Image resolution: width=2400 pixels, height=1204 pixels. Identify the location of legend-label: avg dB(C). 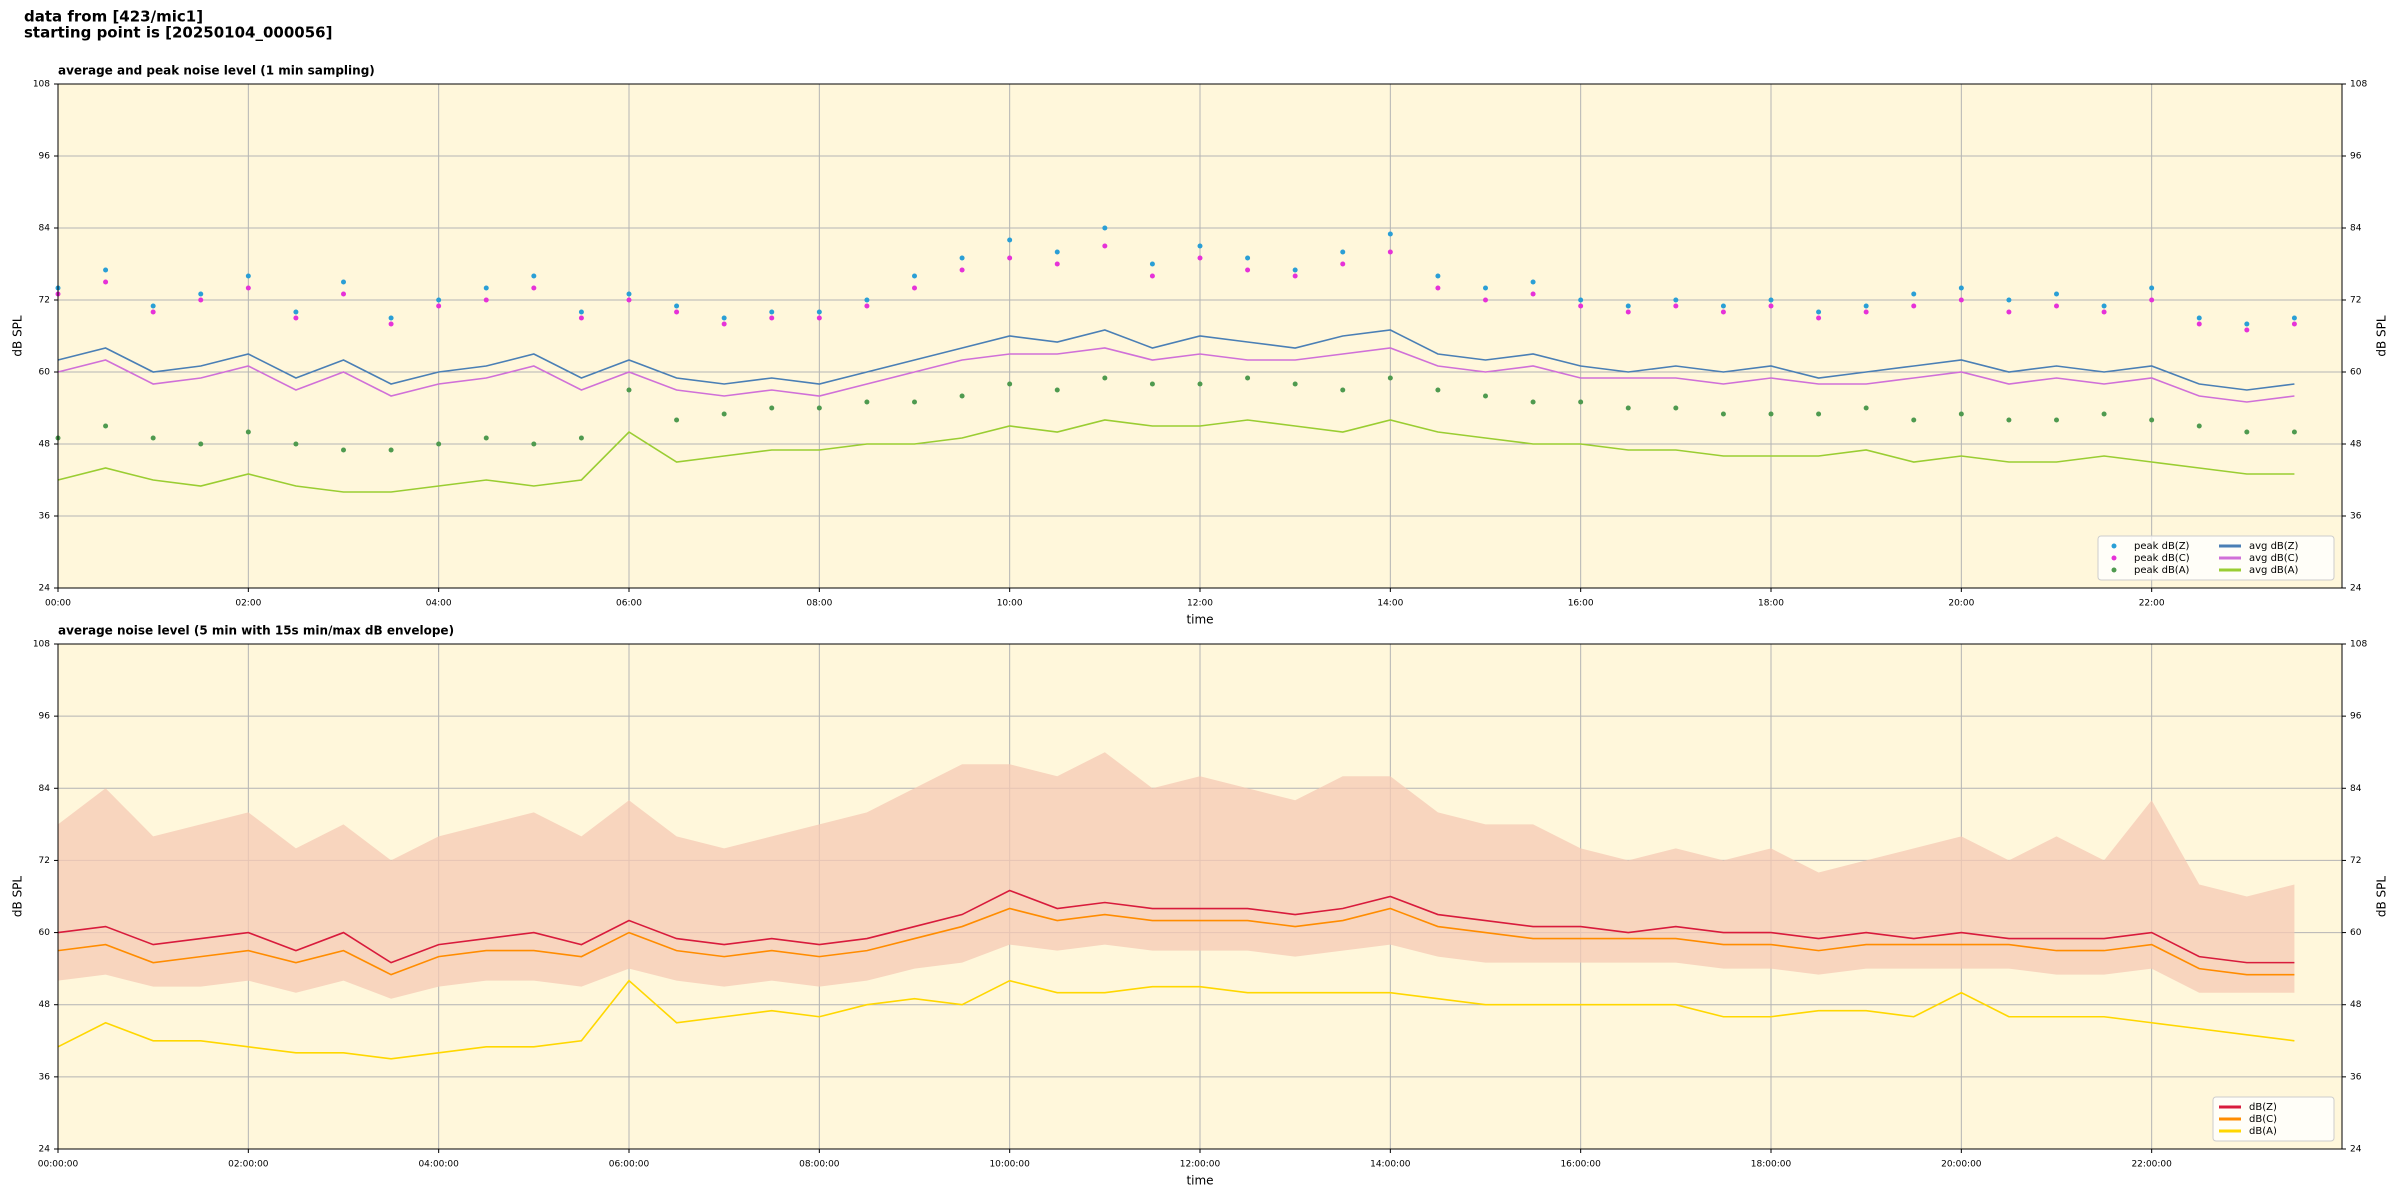
(2274, 558).